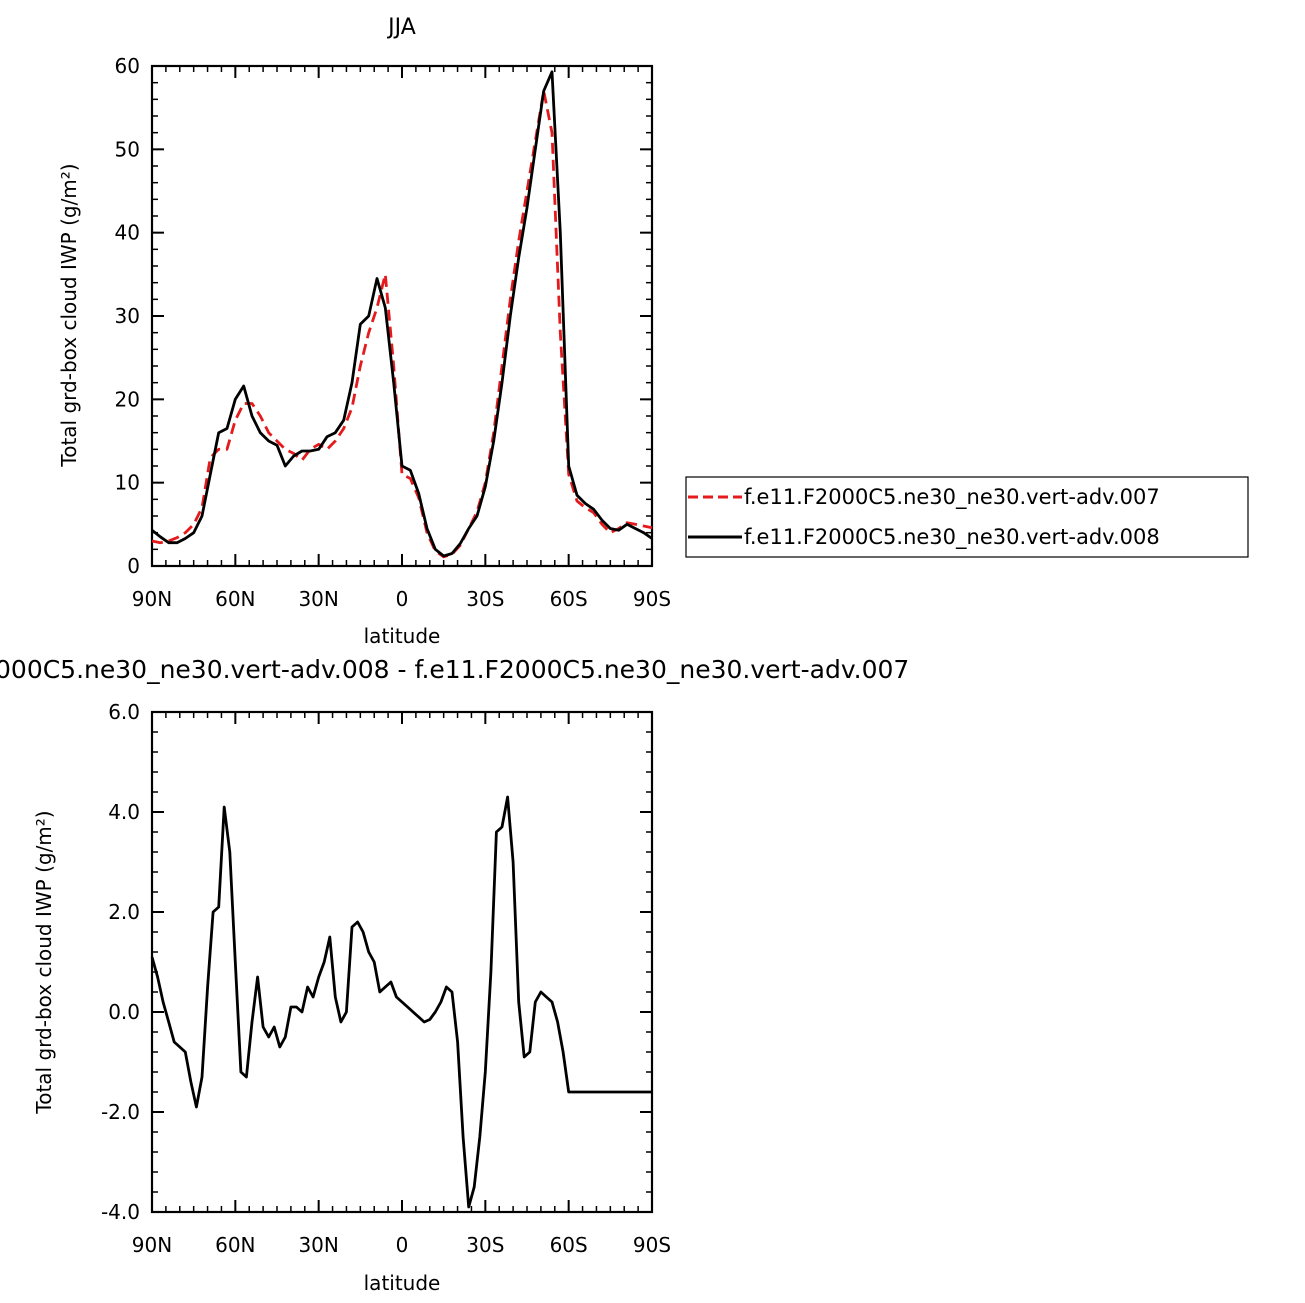 This screenshot has height=1303, width=1305. Describe the element at coordinates (124, 812) in the screenshot. I see `y-tick-label: 4.0` at that location.